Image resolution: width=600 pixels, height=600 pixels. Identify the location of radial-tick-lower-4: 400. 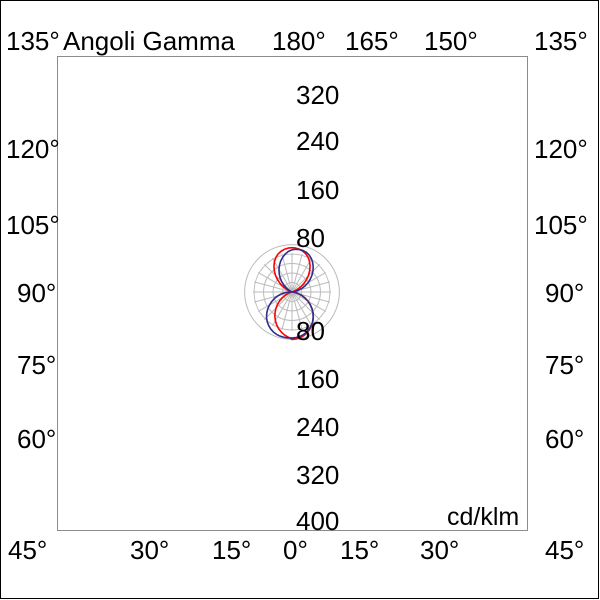
(318, 521).